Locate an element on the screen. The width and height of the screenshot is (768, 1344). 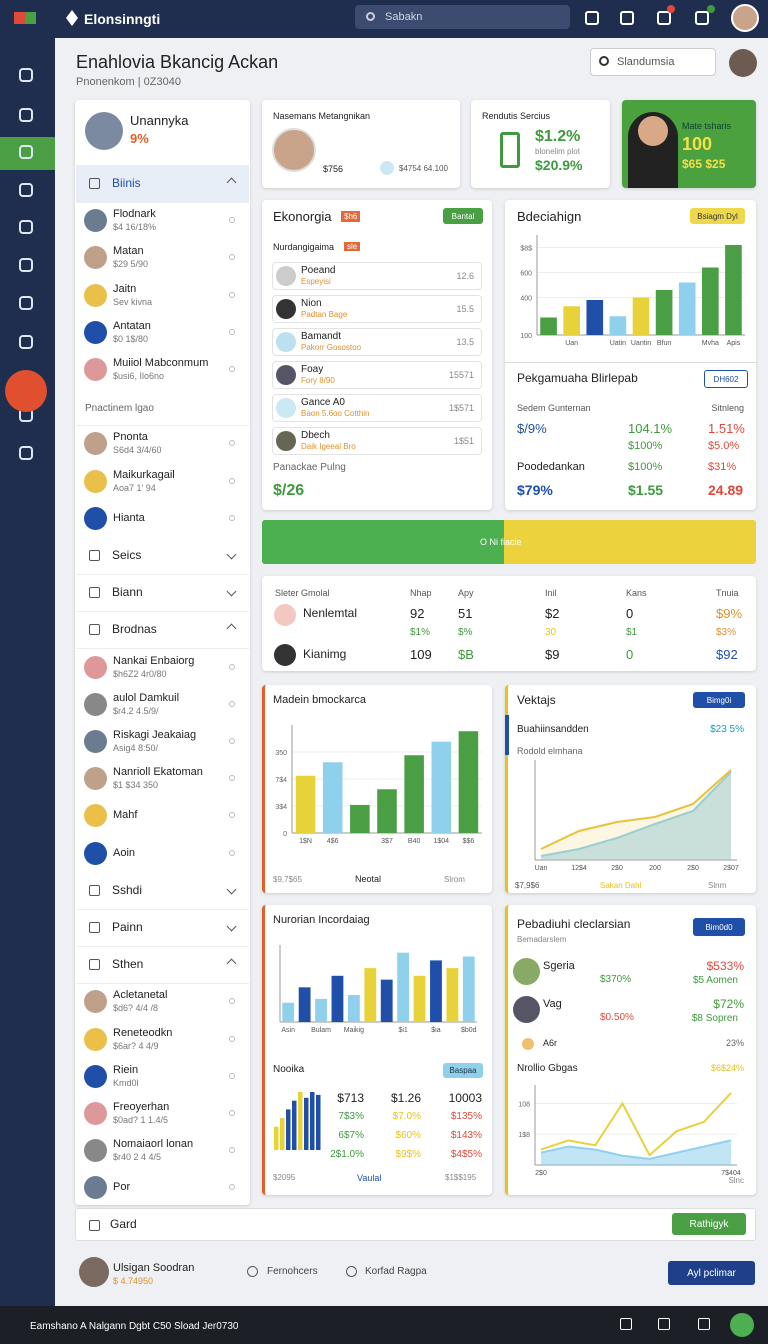
search-box is located at coordinates (462, 17).